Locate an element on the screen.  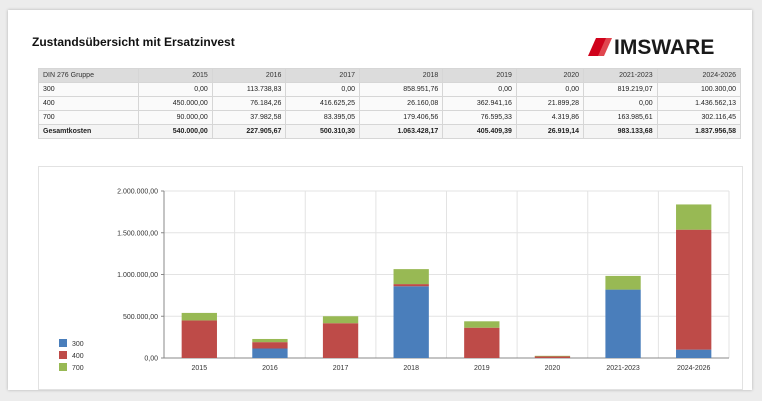
table-cell: 362.941,16 is located at coordinates (479, 103).